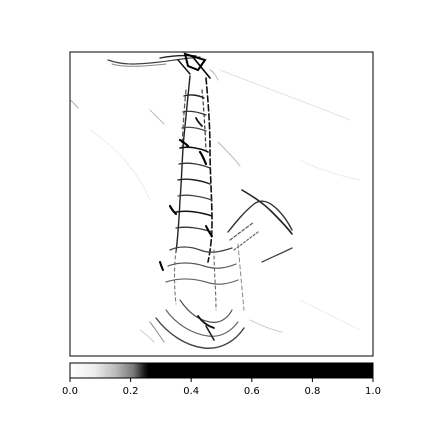  Describe the element at coordinates (70, 391) in the screenshot. I see `colorbar-tick-label: 0.0` at that location.